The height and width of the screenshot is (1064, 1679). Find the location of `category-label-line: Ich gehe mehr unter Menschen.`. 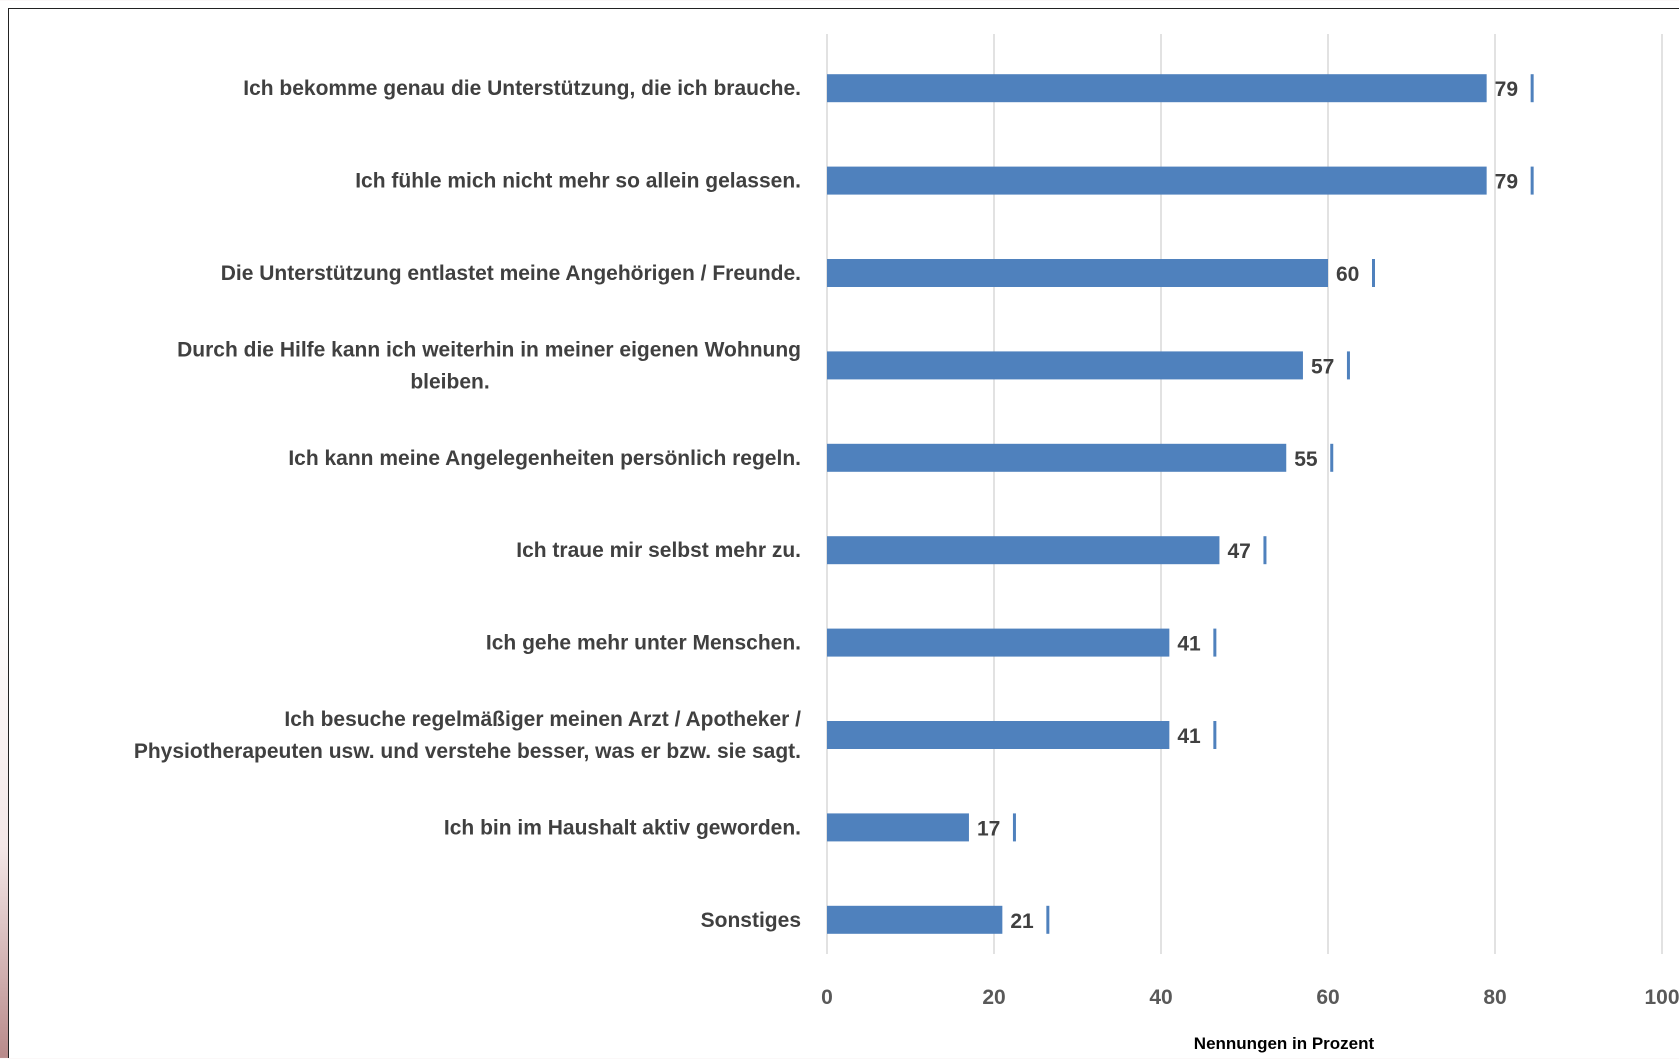

category-label-line: Ich gehe mehr unter Menschen. is located at coordinates (643, 643).